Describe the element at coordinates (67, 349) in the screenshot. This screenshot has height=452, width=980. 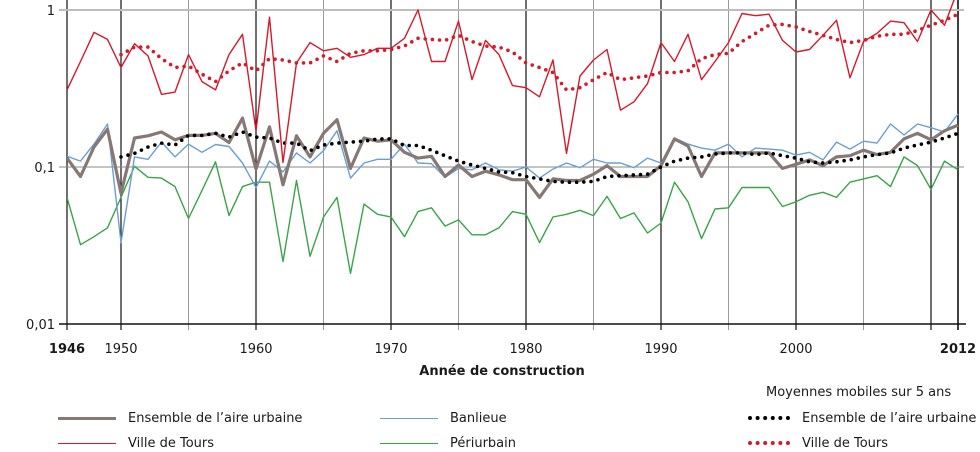
I see `x-tick-label: 1946` at that location.